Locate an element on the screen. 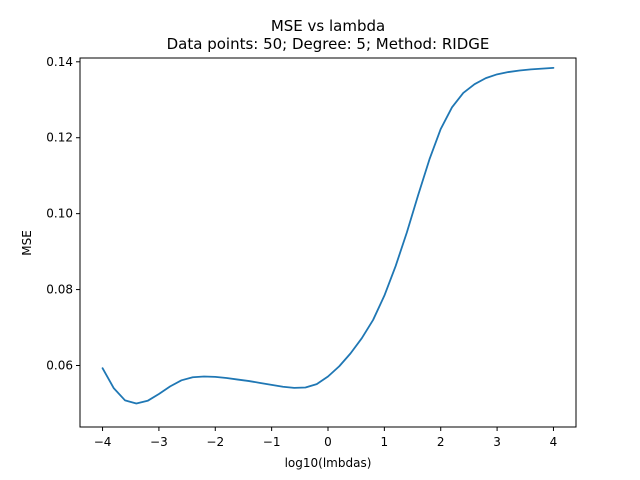  x-tick-label: −2 is located at coordinates (215, 442).